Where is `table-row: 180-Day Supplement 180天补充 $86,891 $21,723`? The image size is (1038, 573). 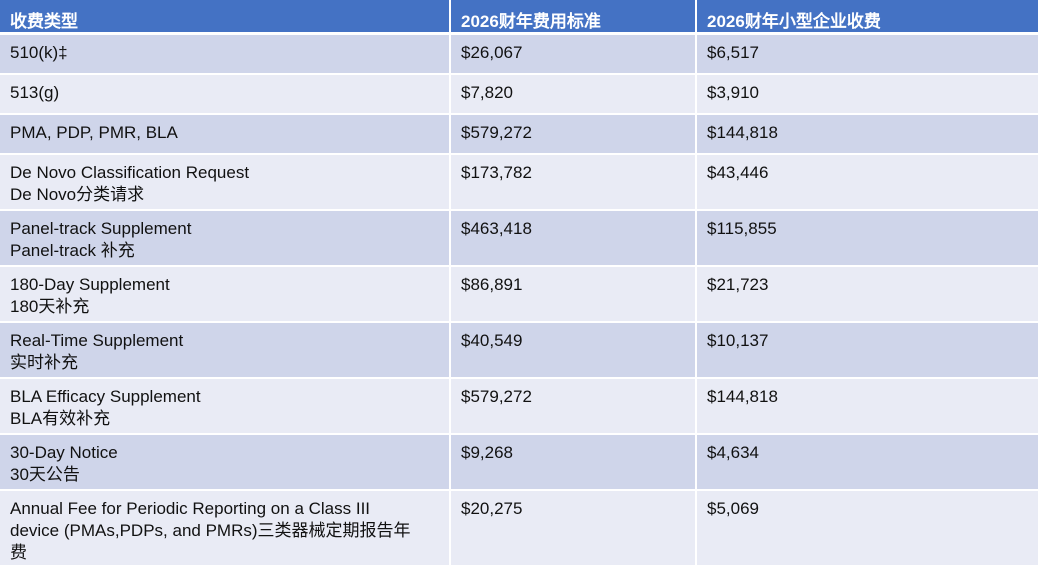 table-row: 180-Day Supplement 180天补充 $86,891 $21,723 is located at coordinates (519, 295).